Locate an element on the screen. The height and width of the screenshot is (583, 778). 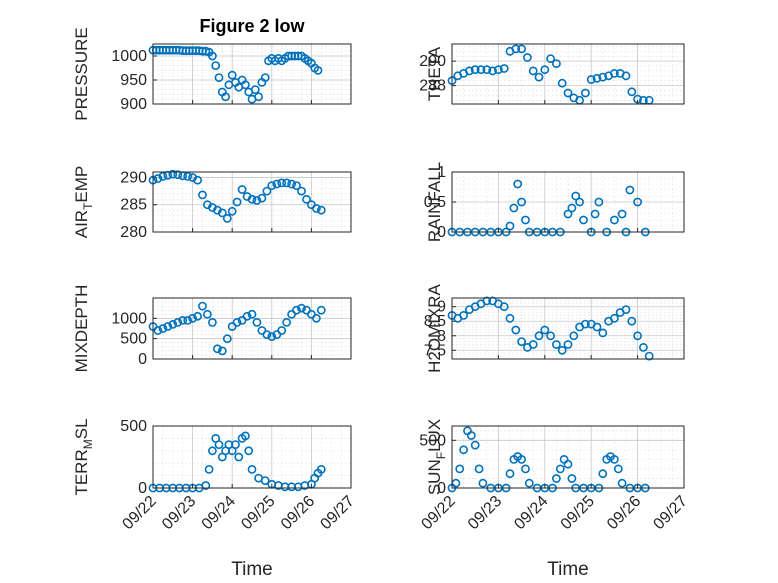
y-axis-label: PRESSURE is located at coordinates (81, 74).